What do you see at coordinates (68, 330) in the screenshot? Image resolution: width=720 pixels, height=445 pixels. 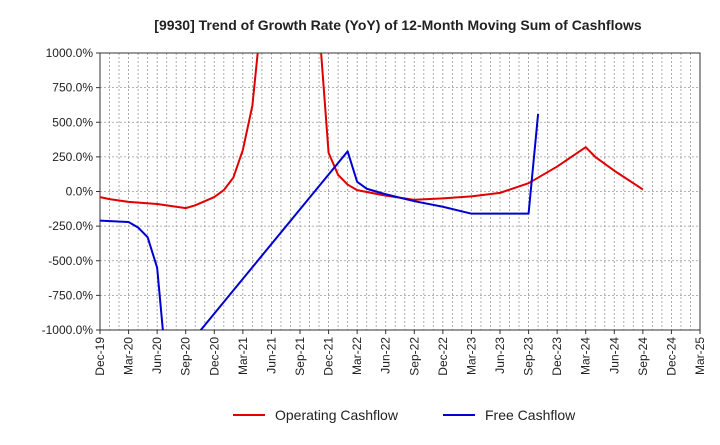 I see `y-tick-label: -1000.0%` at bounding box center [68, 330].